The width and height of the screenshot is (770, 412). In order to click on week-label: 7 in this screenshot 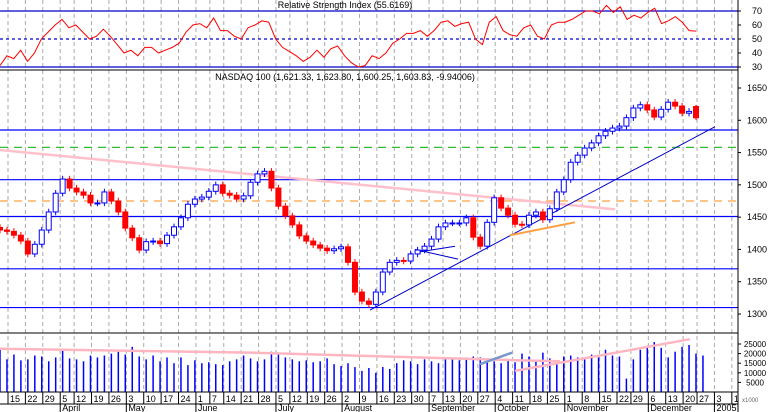, I will do `click(214, 399)`.